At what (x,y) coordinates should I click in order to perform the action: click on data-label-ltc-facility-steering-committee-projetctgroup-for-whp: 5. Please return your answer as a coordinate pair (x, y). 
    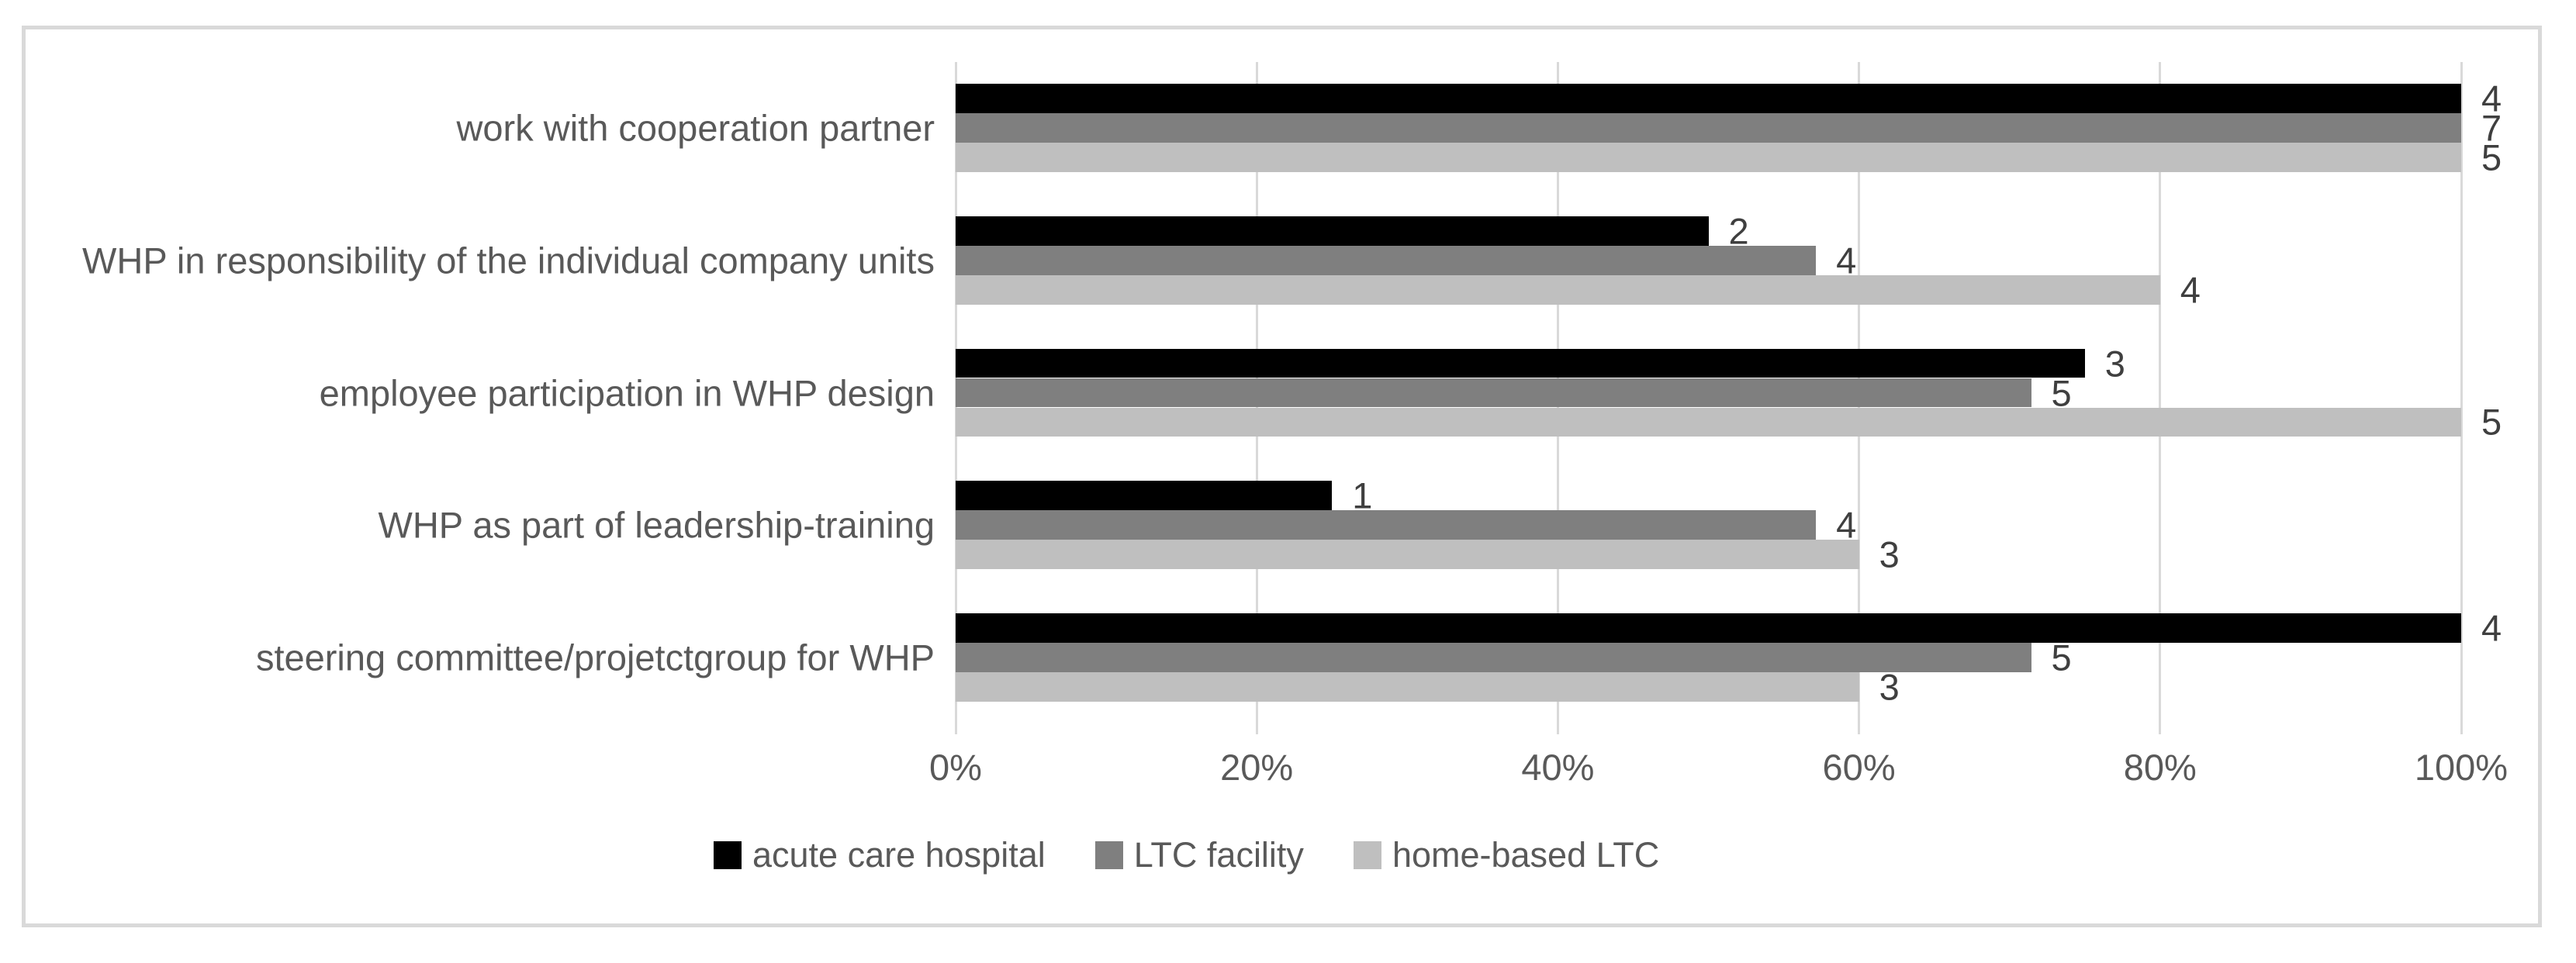
    Looking at the image, I should click on (2061, 657).